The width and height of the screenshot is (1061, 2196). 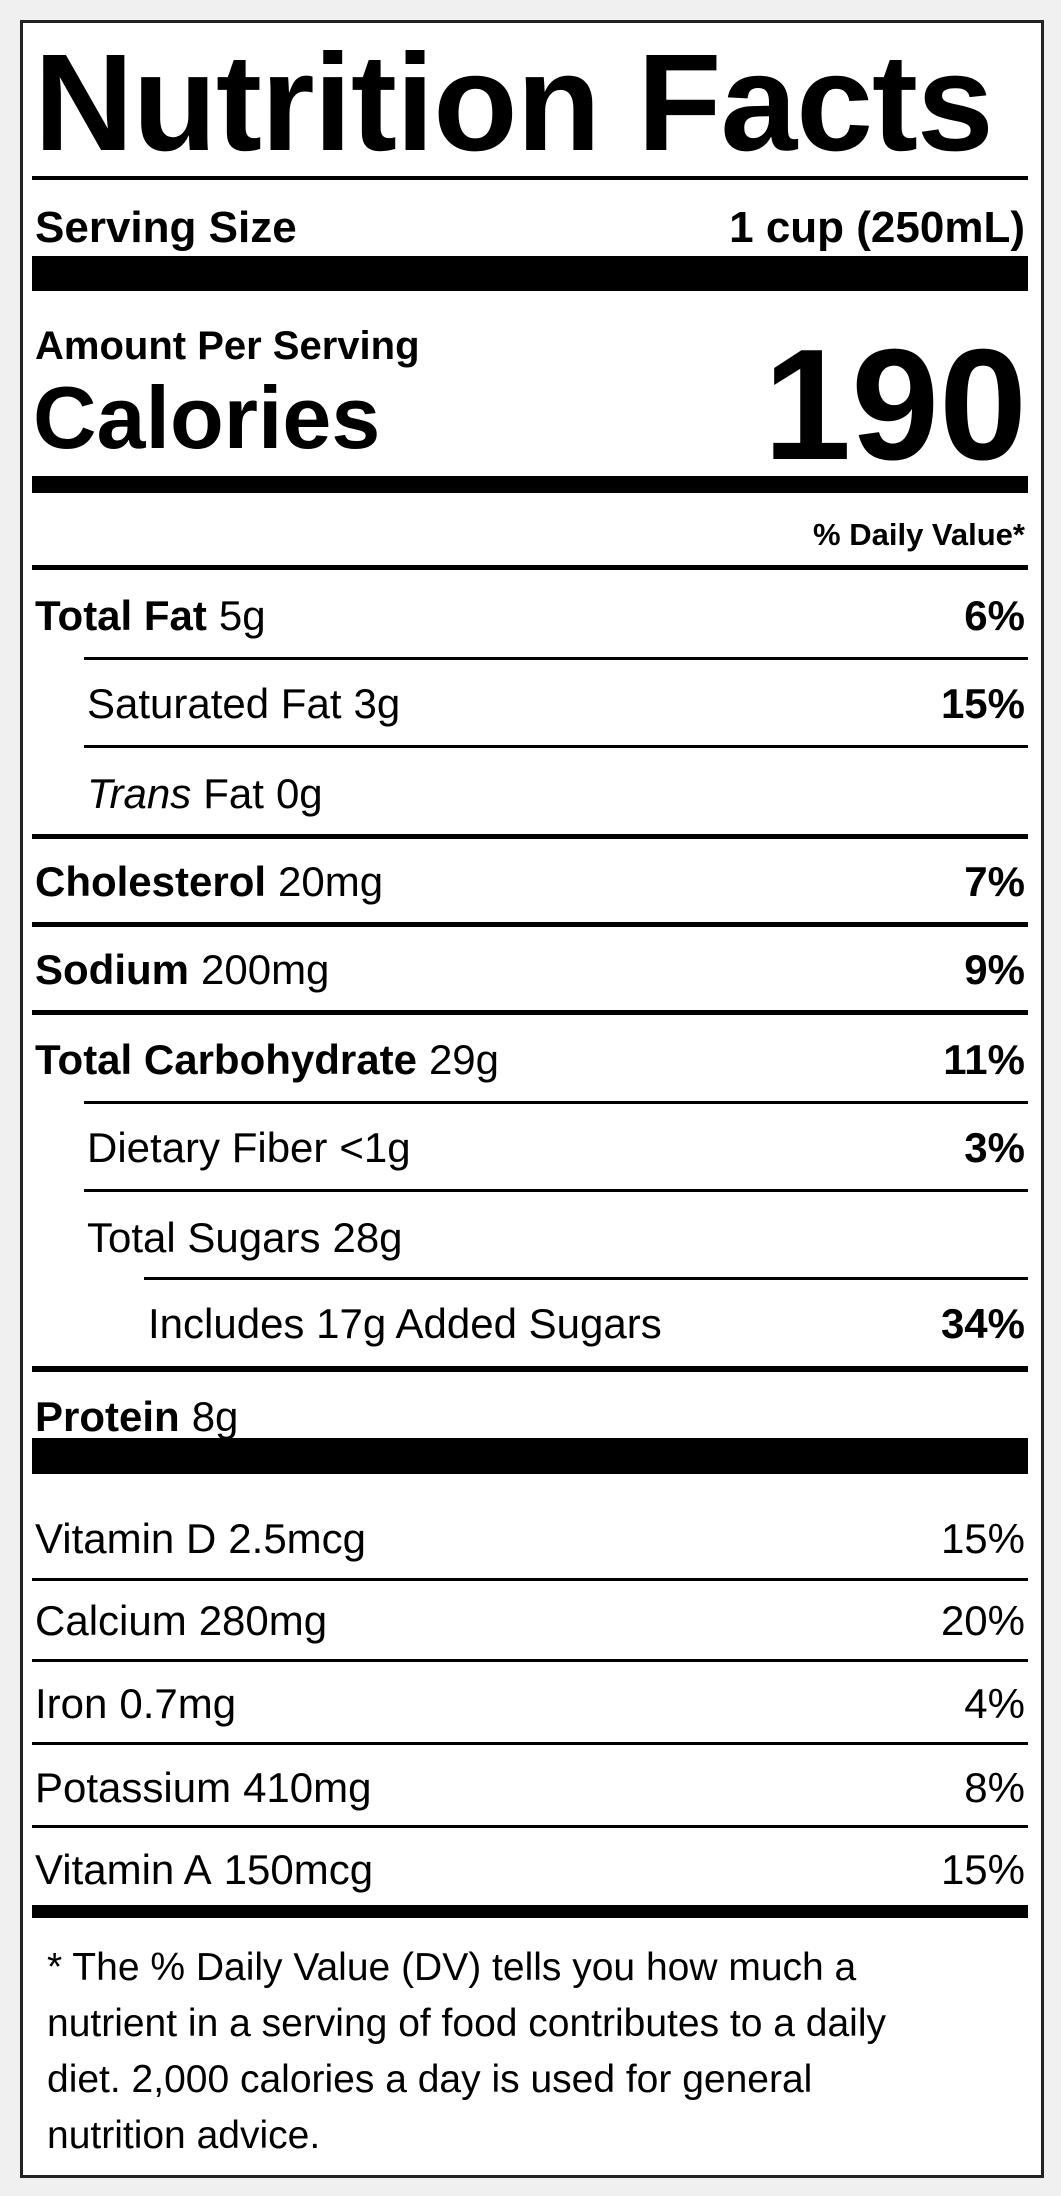 What do you see at coordinates (123, 1869) in the screenshot?
I see `vitamin-name: Vitamin A` at bounding box center [123, 1869].